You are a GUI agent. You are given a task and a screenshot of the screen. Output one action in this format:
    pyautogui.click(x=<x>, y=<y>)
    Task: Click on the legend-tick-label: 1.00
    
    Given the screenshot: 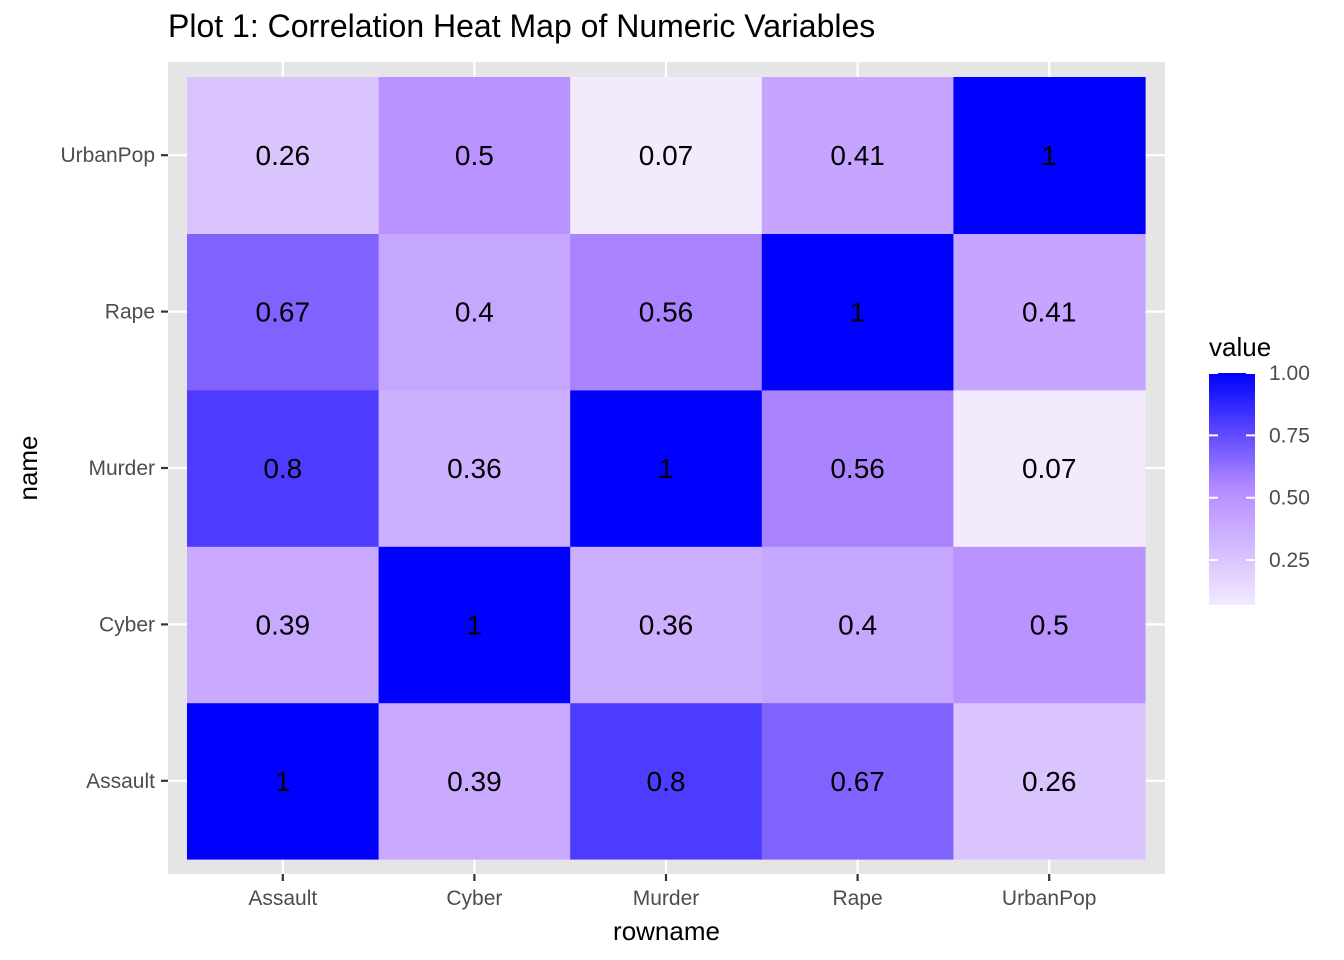 What is the action you would take?
    pyautogui.click(x=1289, y=373)
    